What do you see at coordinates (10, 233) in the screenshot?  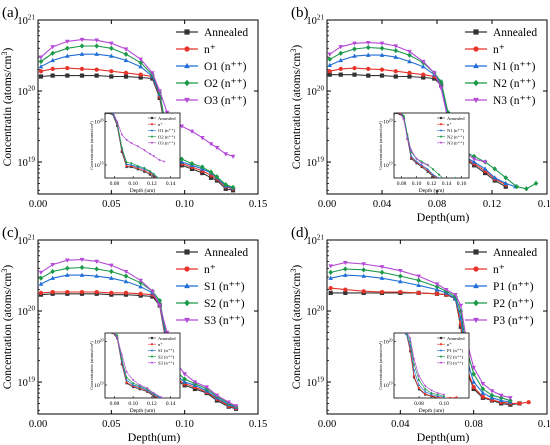 I see `panel-label: (c)` at bounding box center [10, 233].